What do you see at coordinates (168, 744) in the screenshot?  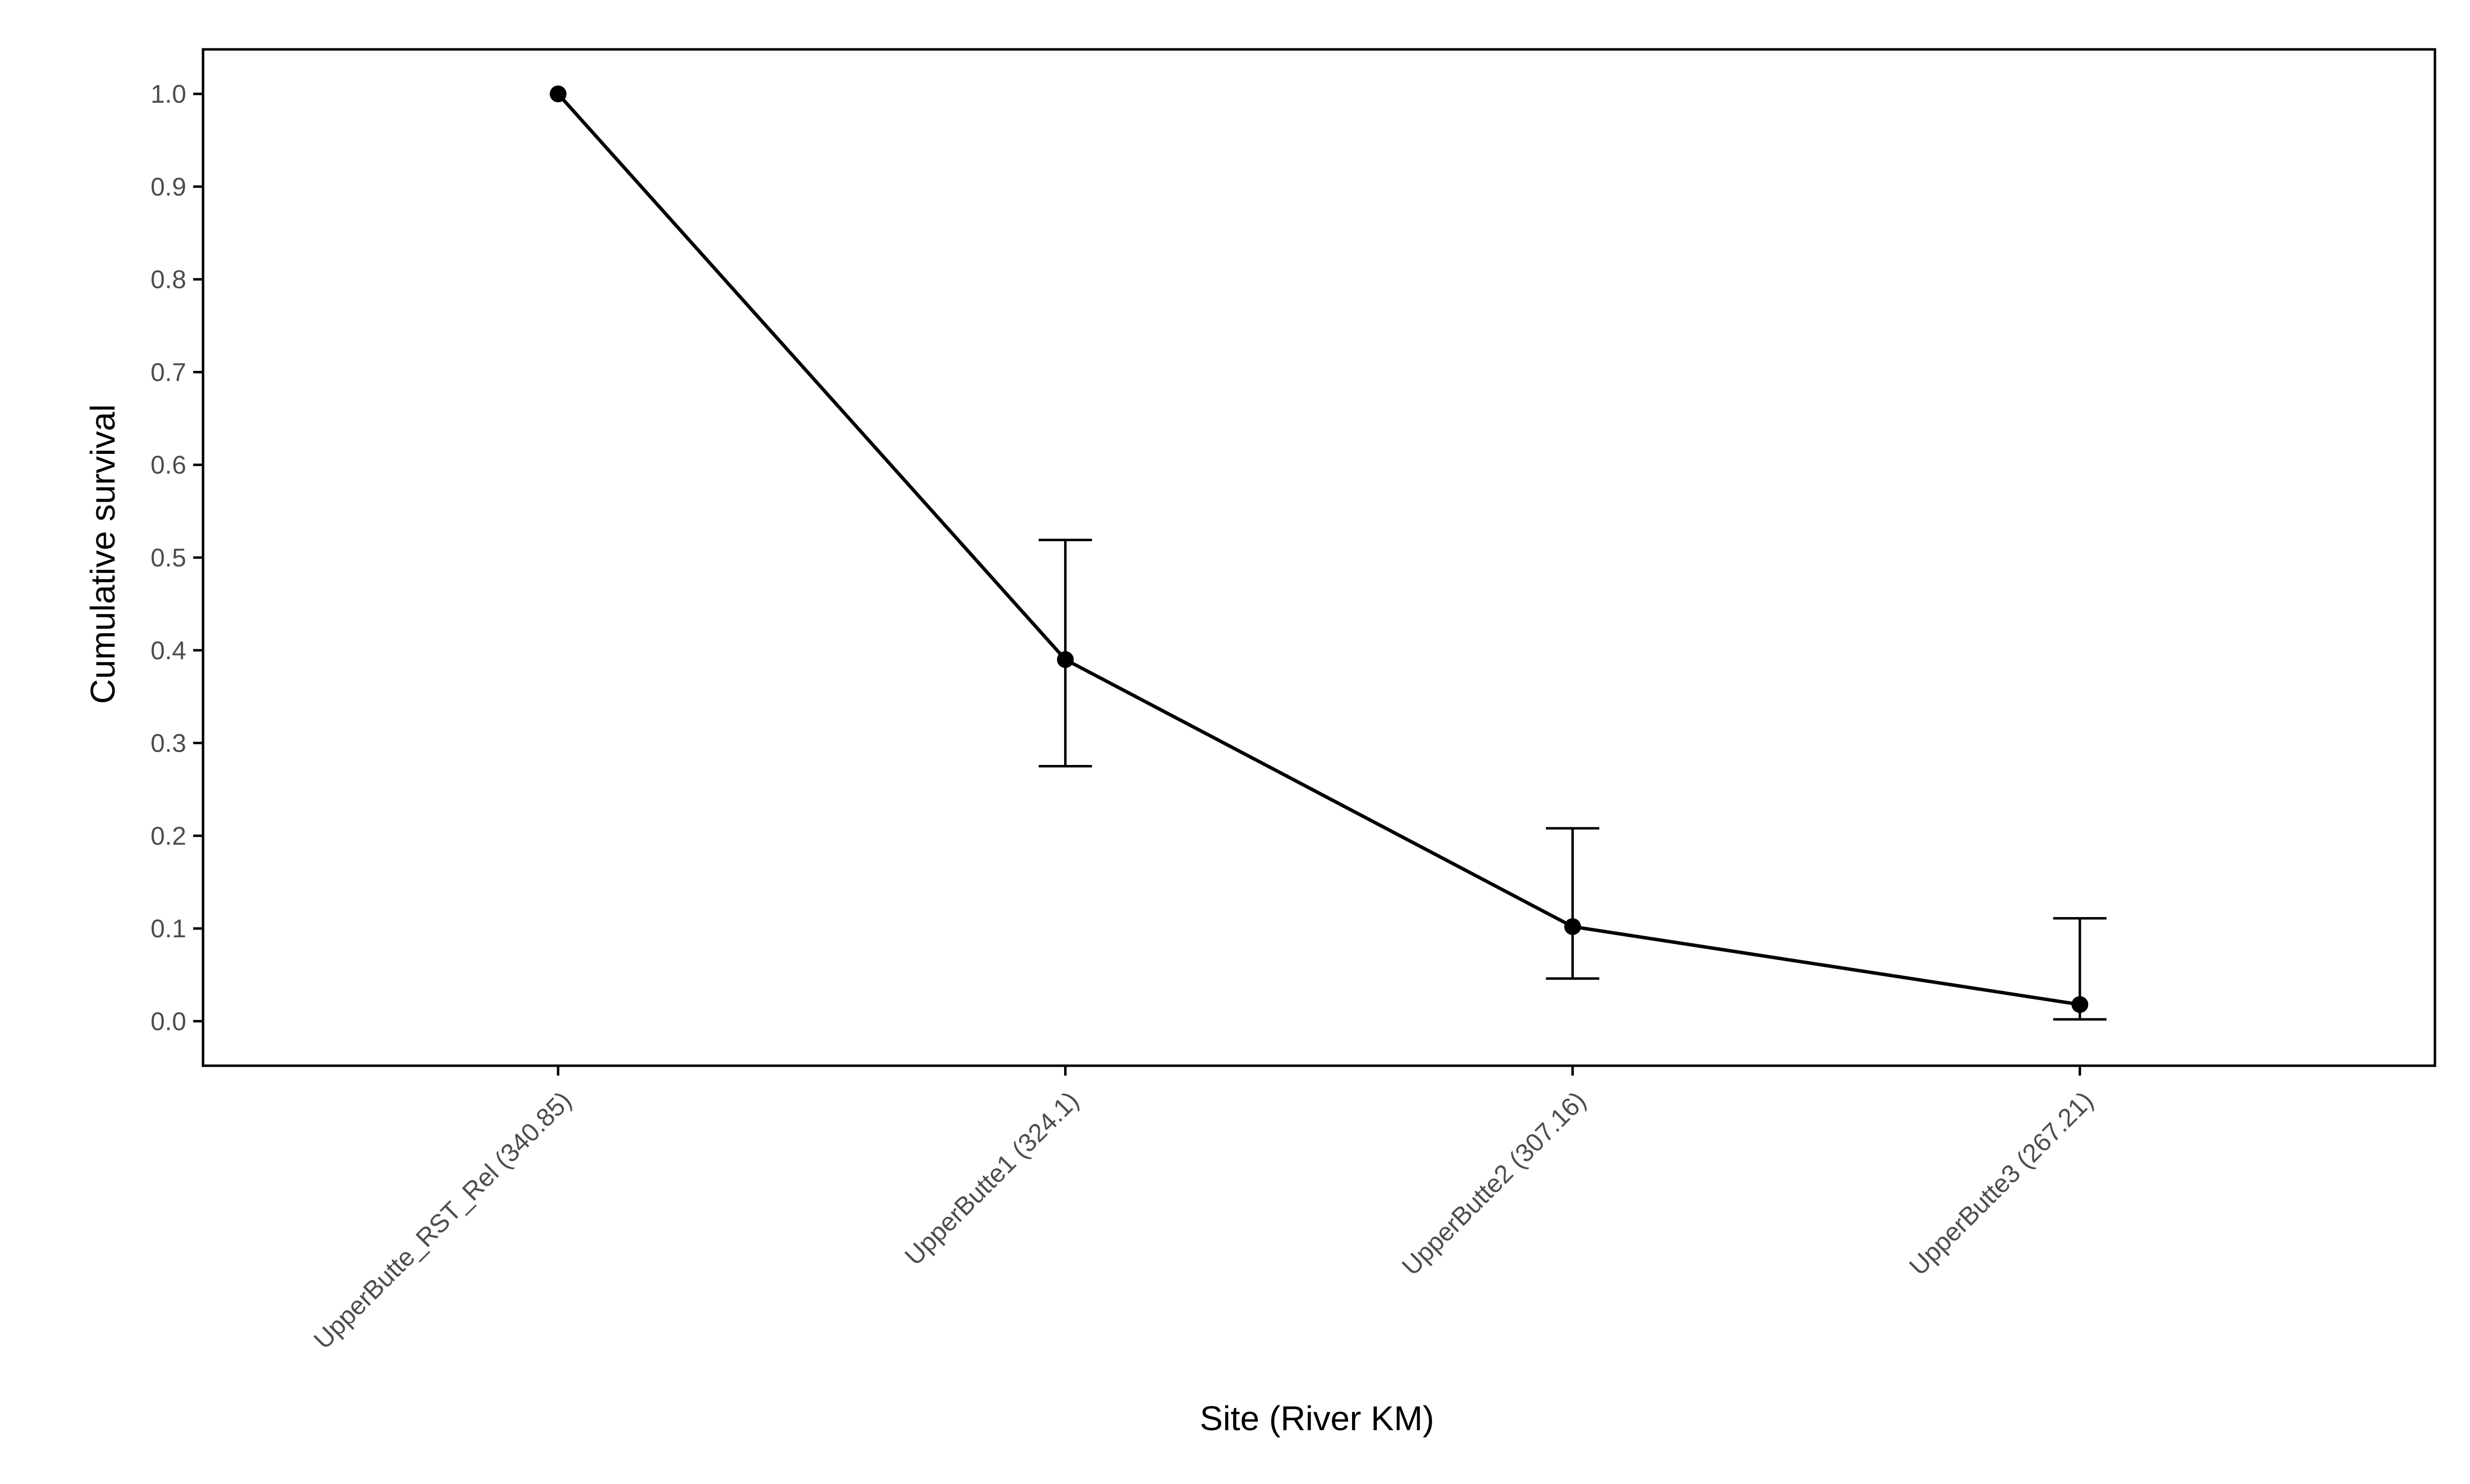 I see `y-tick-label: 0.3` at bounding box center [168, 744].